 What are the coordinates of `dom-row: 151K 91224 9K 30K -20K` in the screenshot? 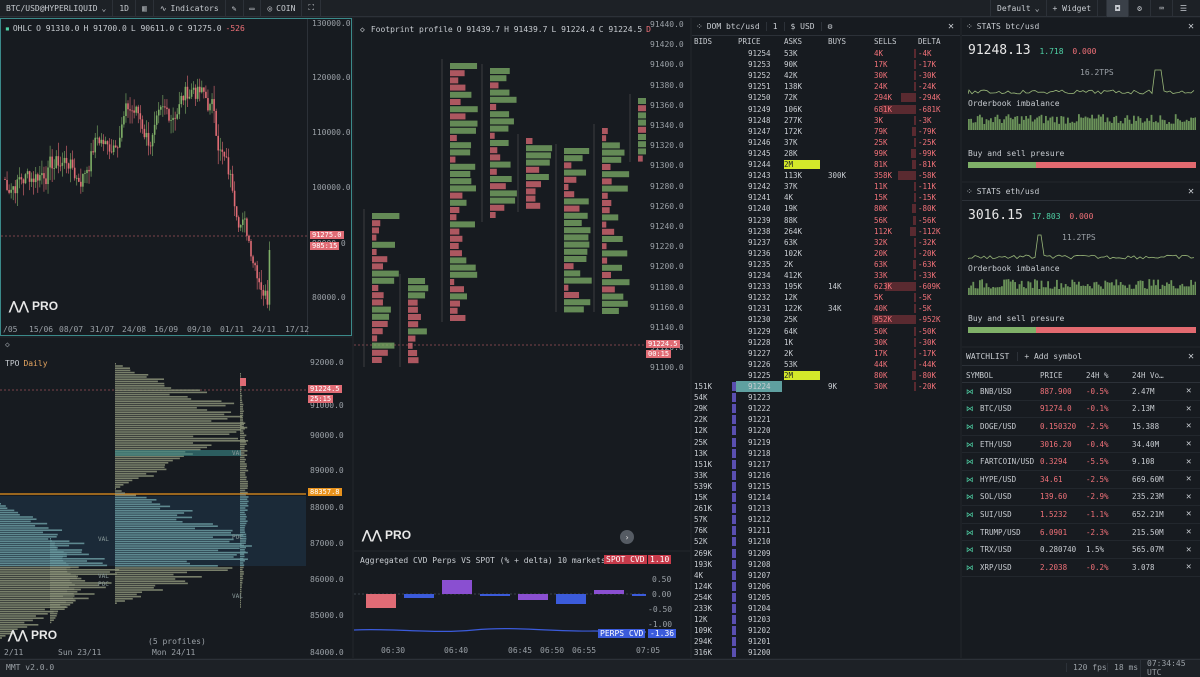 It's located at (826, 386).